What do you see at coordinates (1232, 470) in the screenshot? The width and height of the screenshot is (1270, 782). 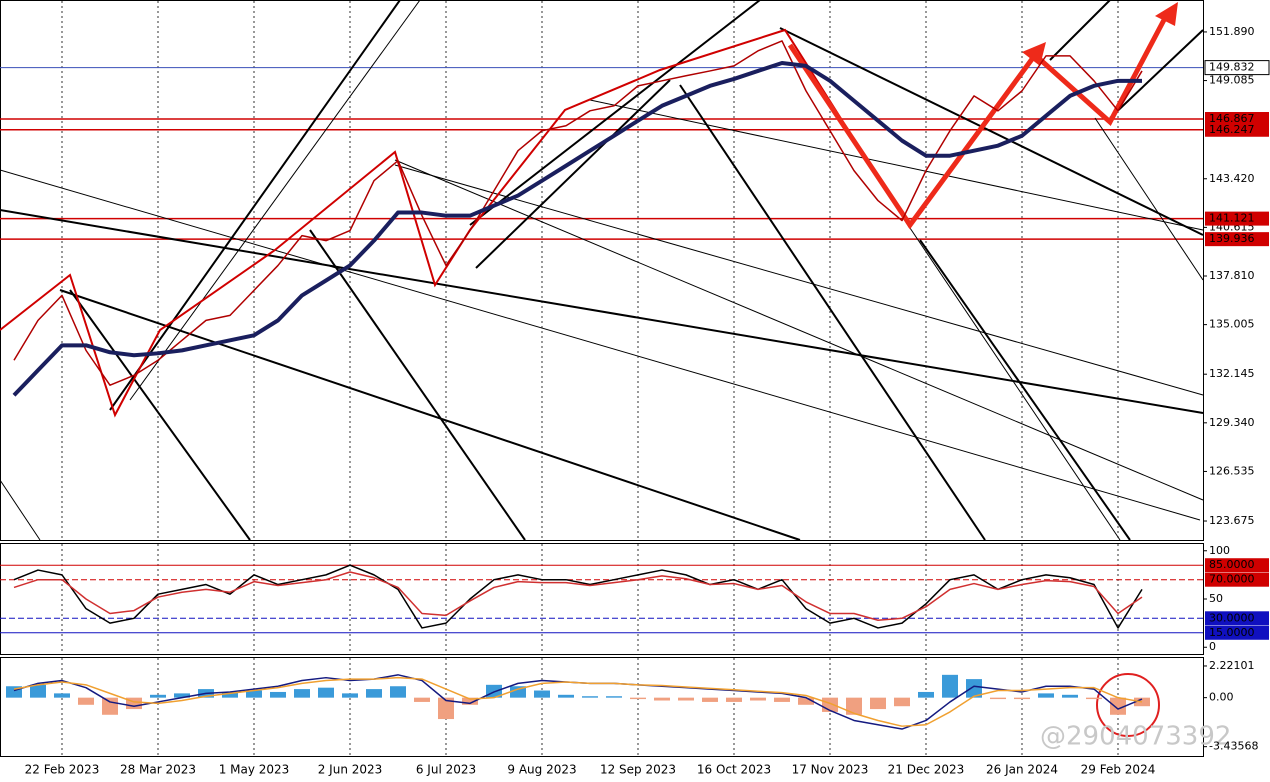 I see `y-tick-label: 126.535` at bounding box center [1232, 470].